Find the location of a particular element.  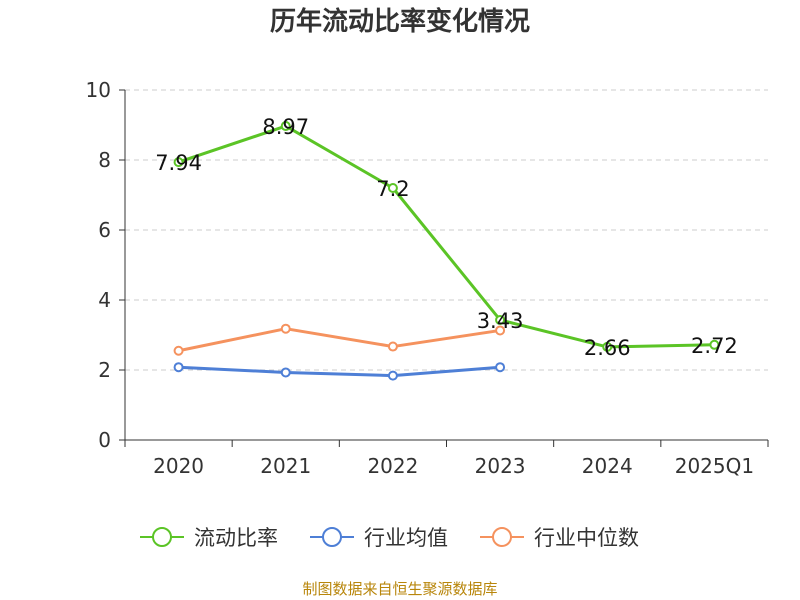

source-note: 制图数据来自恒生聚源数据库 is located at coordinates (400, 589).